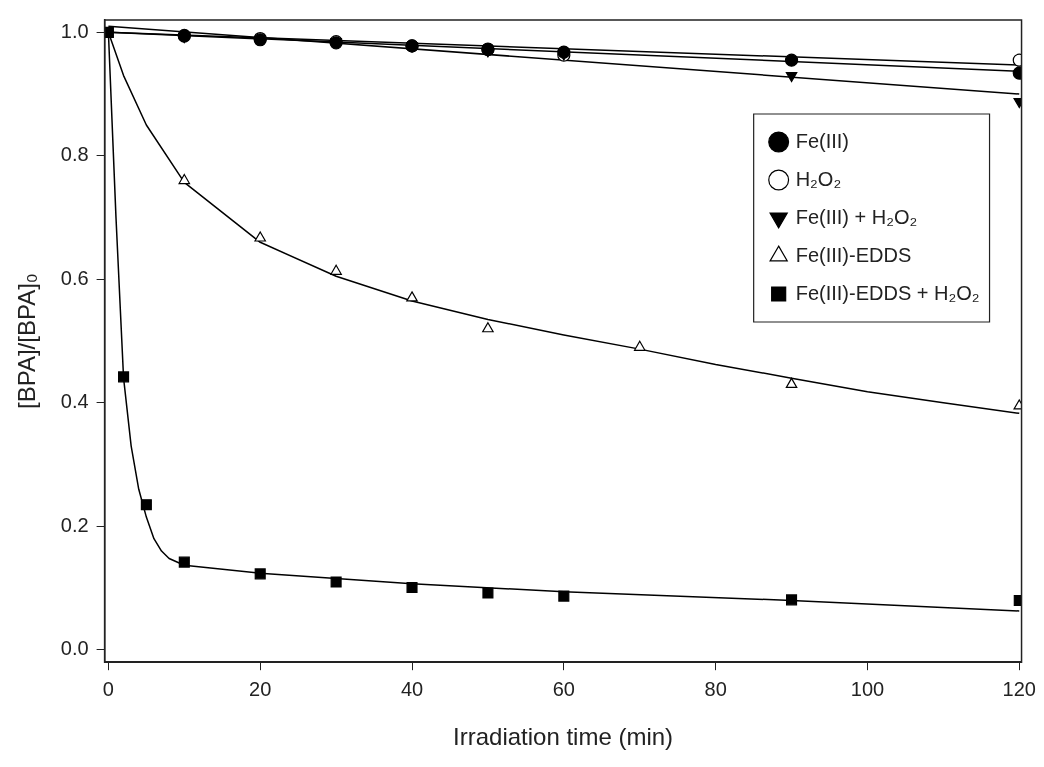  Describe the element at coordinates (74, 30) in the screenshot. I see `y-tick-label: 1.0` at that location.